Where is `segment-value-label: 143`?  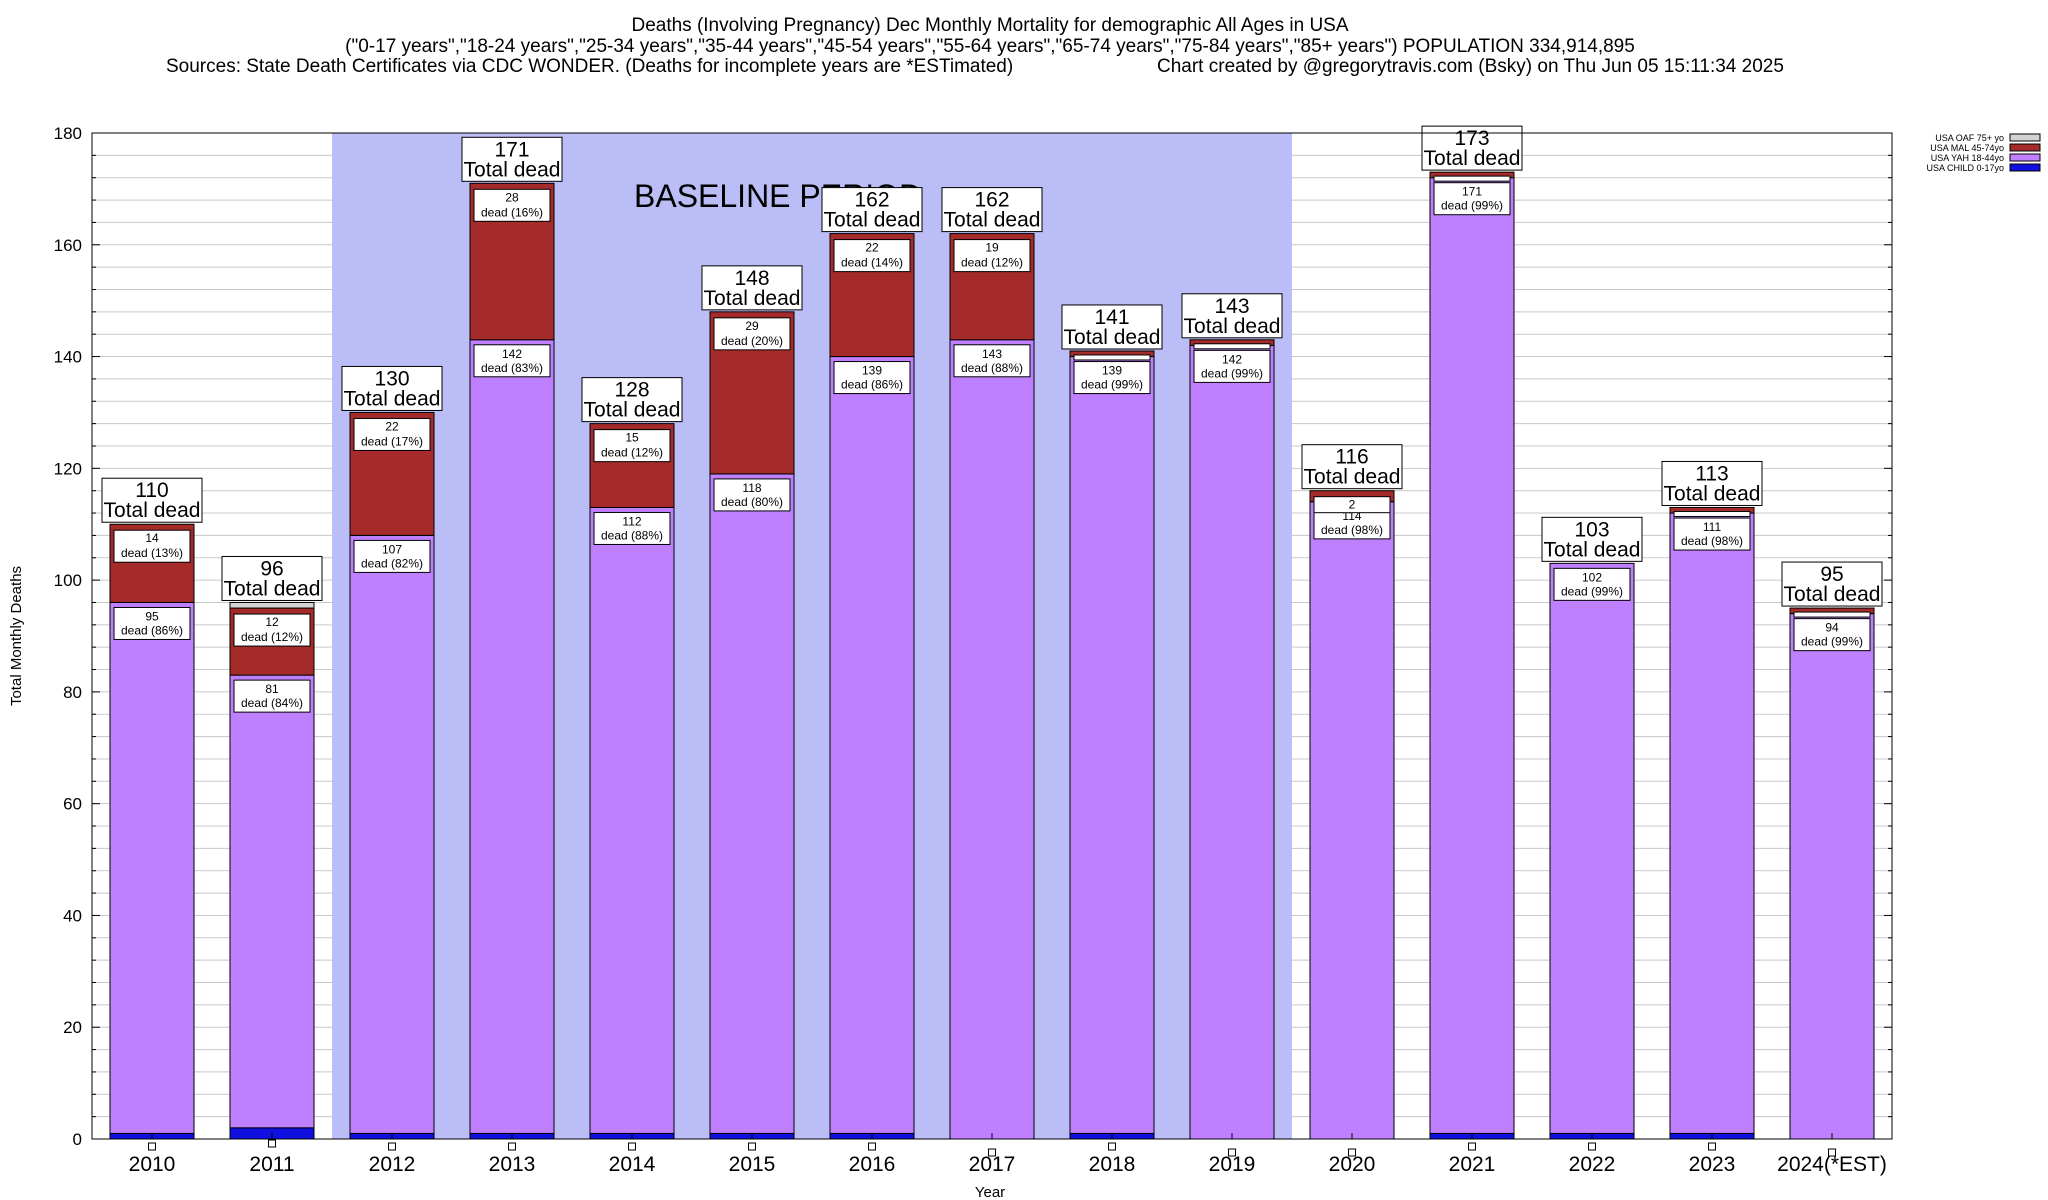 segment-value-label: 143 is located at coordinates (992, 354).